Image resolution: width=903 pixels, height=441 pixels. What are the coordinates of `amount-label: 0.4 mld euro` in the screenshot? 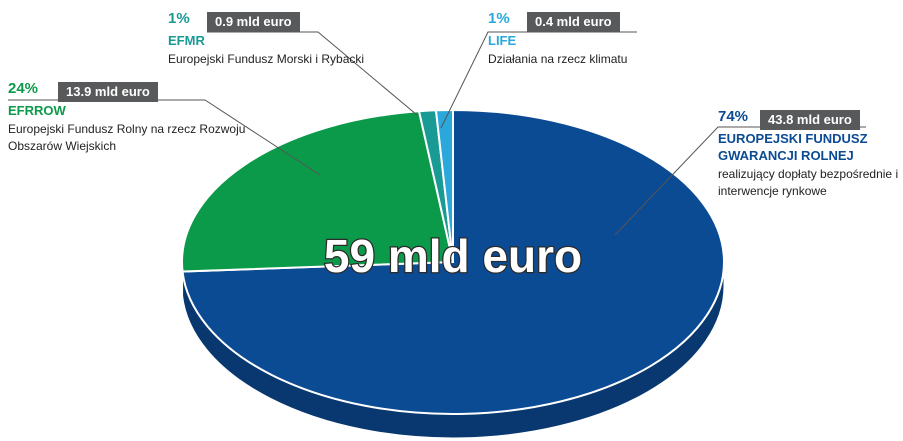 It's located at (573, 22).